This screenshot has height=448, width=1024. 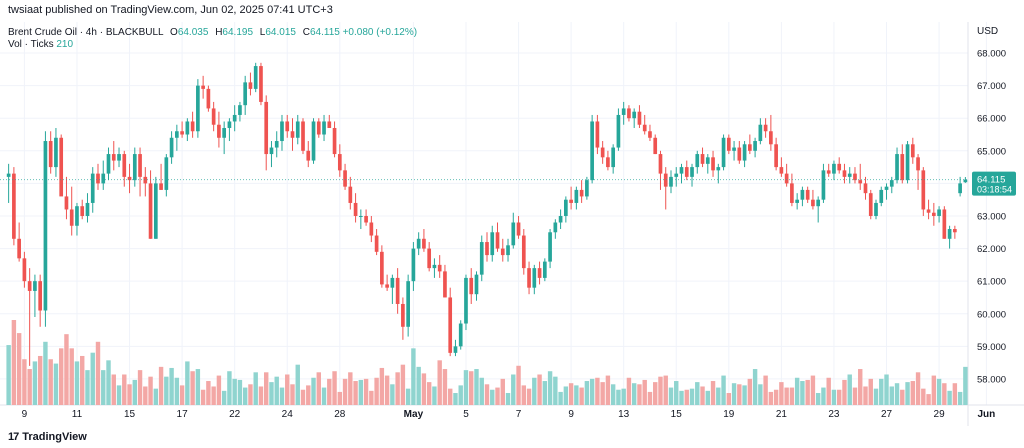 I want to click on tradingview-logo: 17 TradingView, so click(x=47, y=437).